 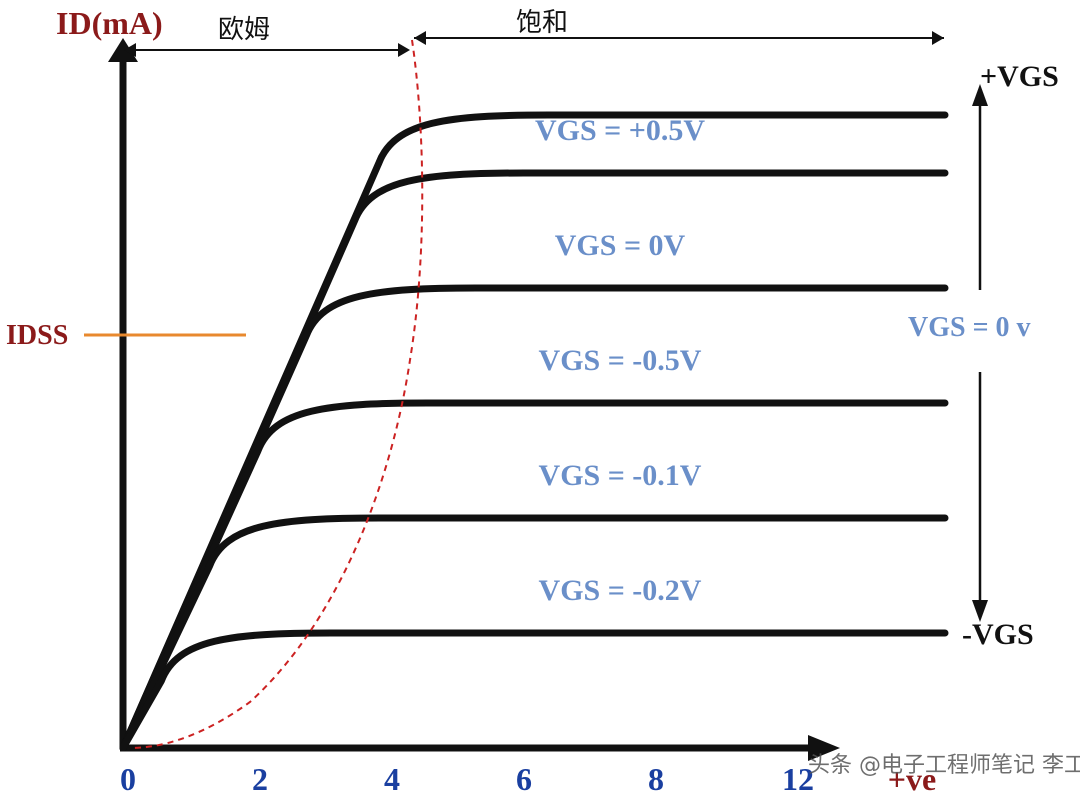 What do you see at coordinates (1019, 76) in the screenshot?
I see `gate-top-label: +VGS` at bounding box center [1019, 76].